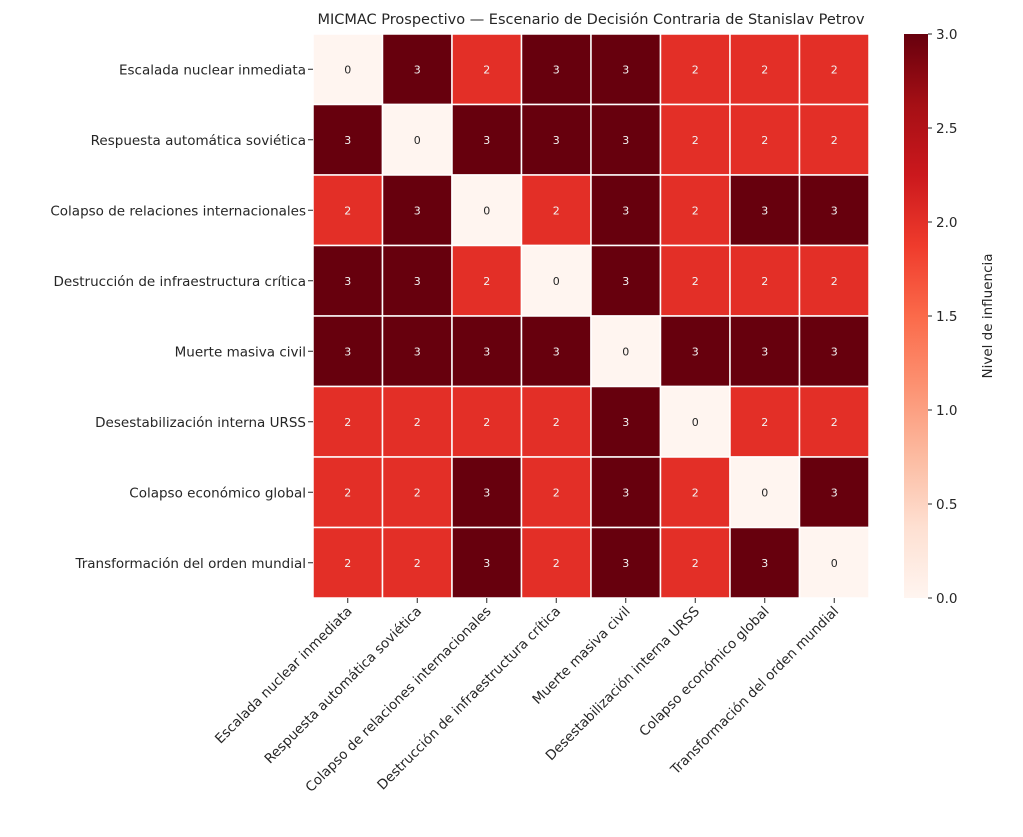 This screenshot has width=1023, height=837. I want to click on heatmap-cell-r7-c4, so click(626, 562).